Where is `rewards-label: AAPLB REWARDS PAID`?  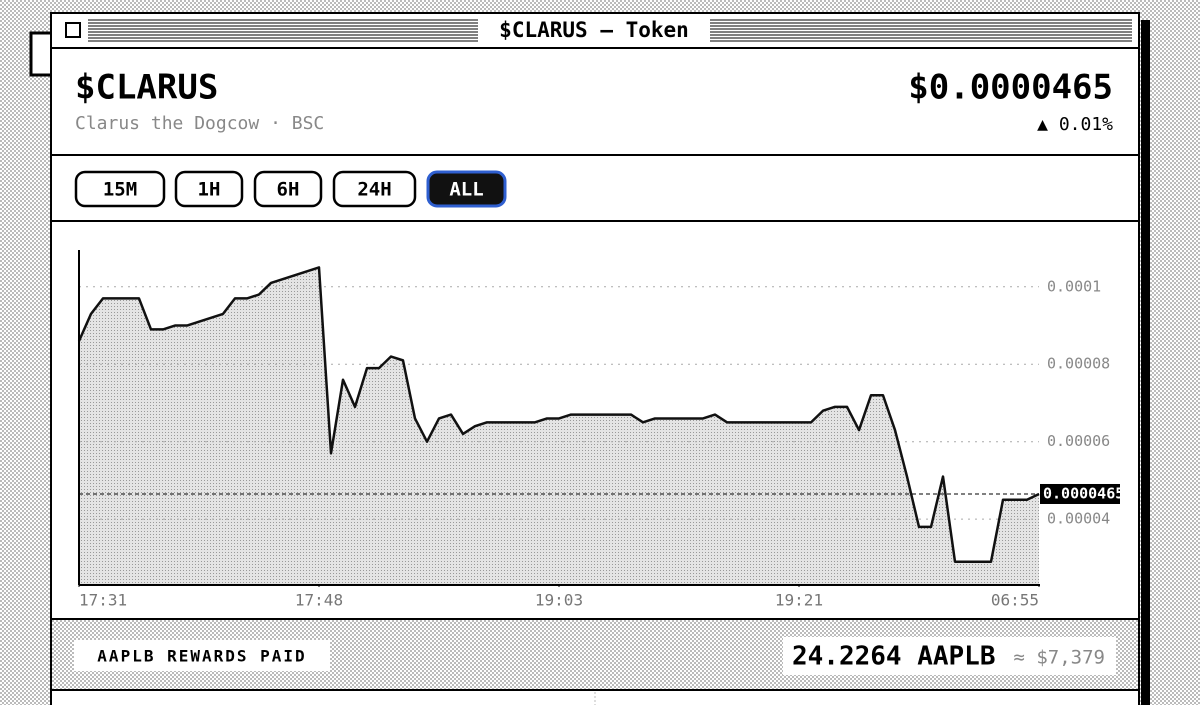 rewards-label: AAPLB REWARDS PAID is located at coordinates (201, 656).